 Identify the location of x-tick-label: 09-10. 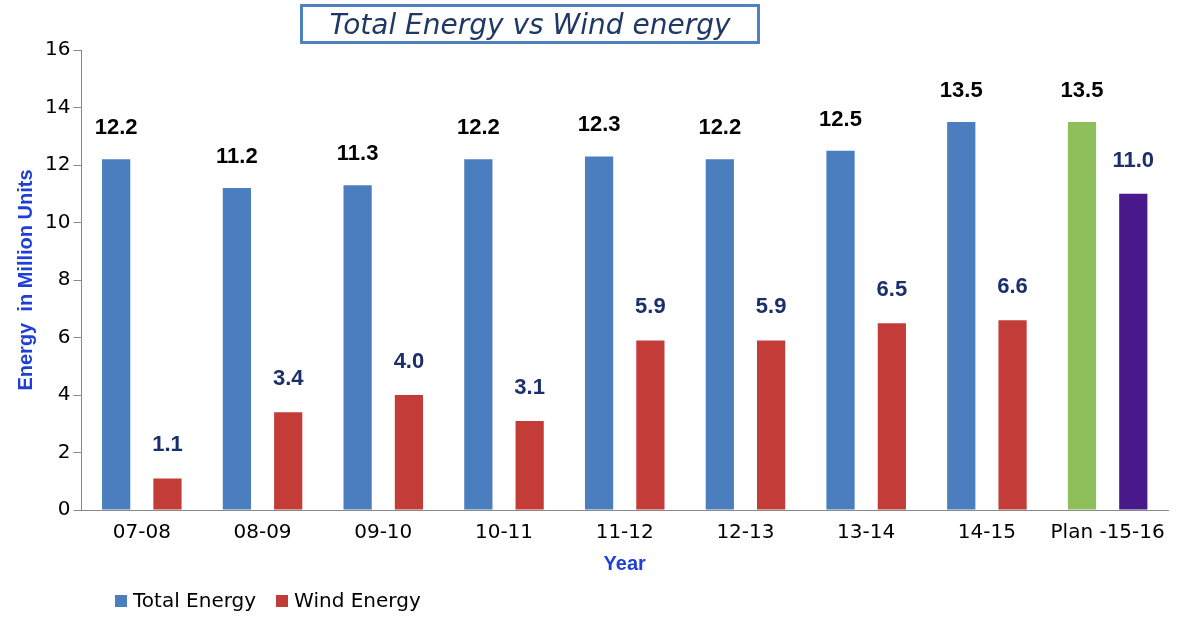
(383, 531).